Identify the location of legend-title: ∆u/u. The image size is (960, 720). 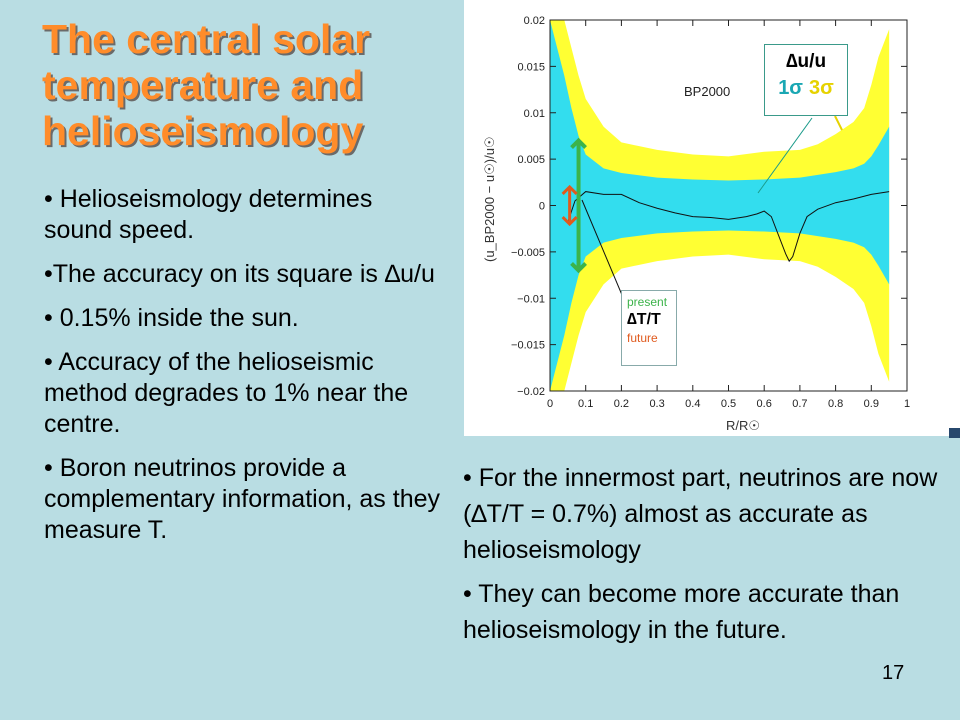
(806, 61).